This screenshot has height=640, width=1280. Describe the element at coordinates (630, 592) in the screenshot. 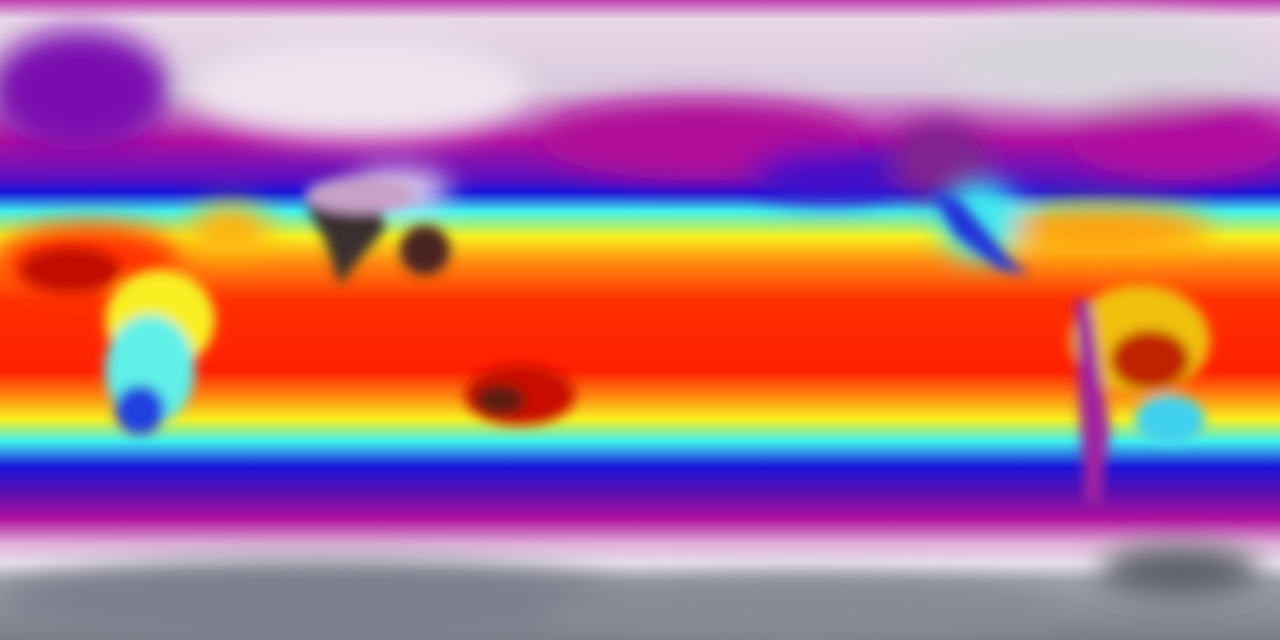

I see `antarctica` at that location.